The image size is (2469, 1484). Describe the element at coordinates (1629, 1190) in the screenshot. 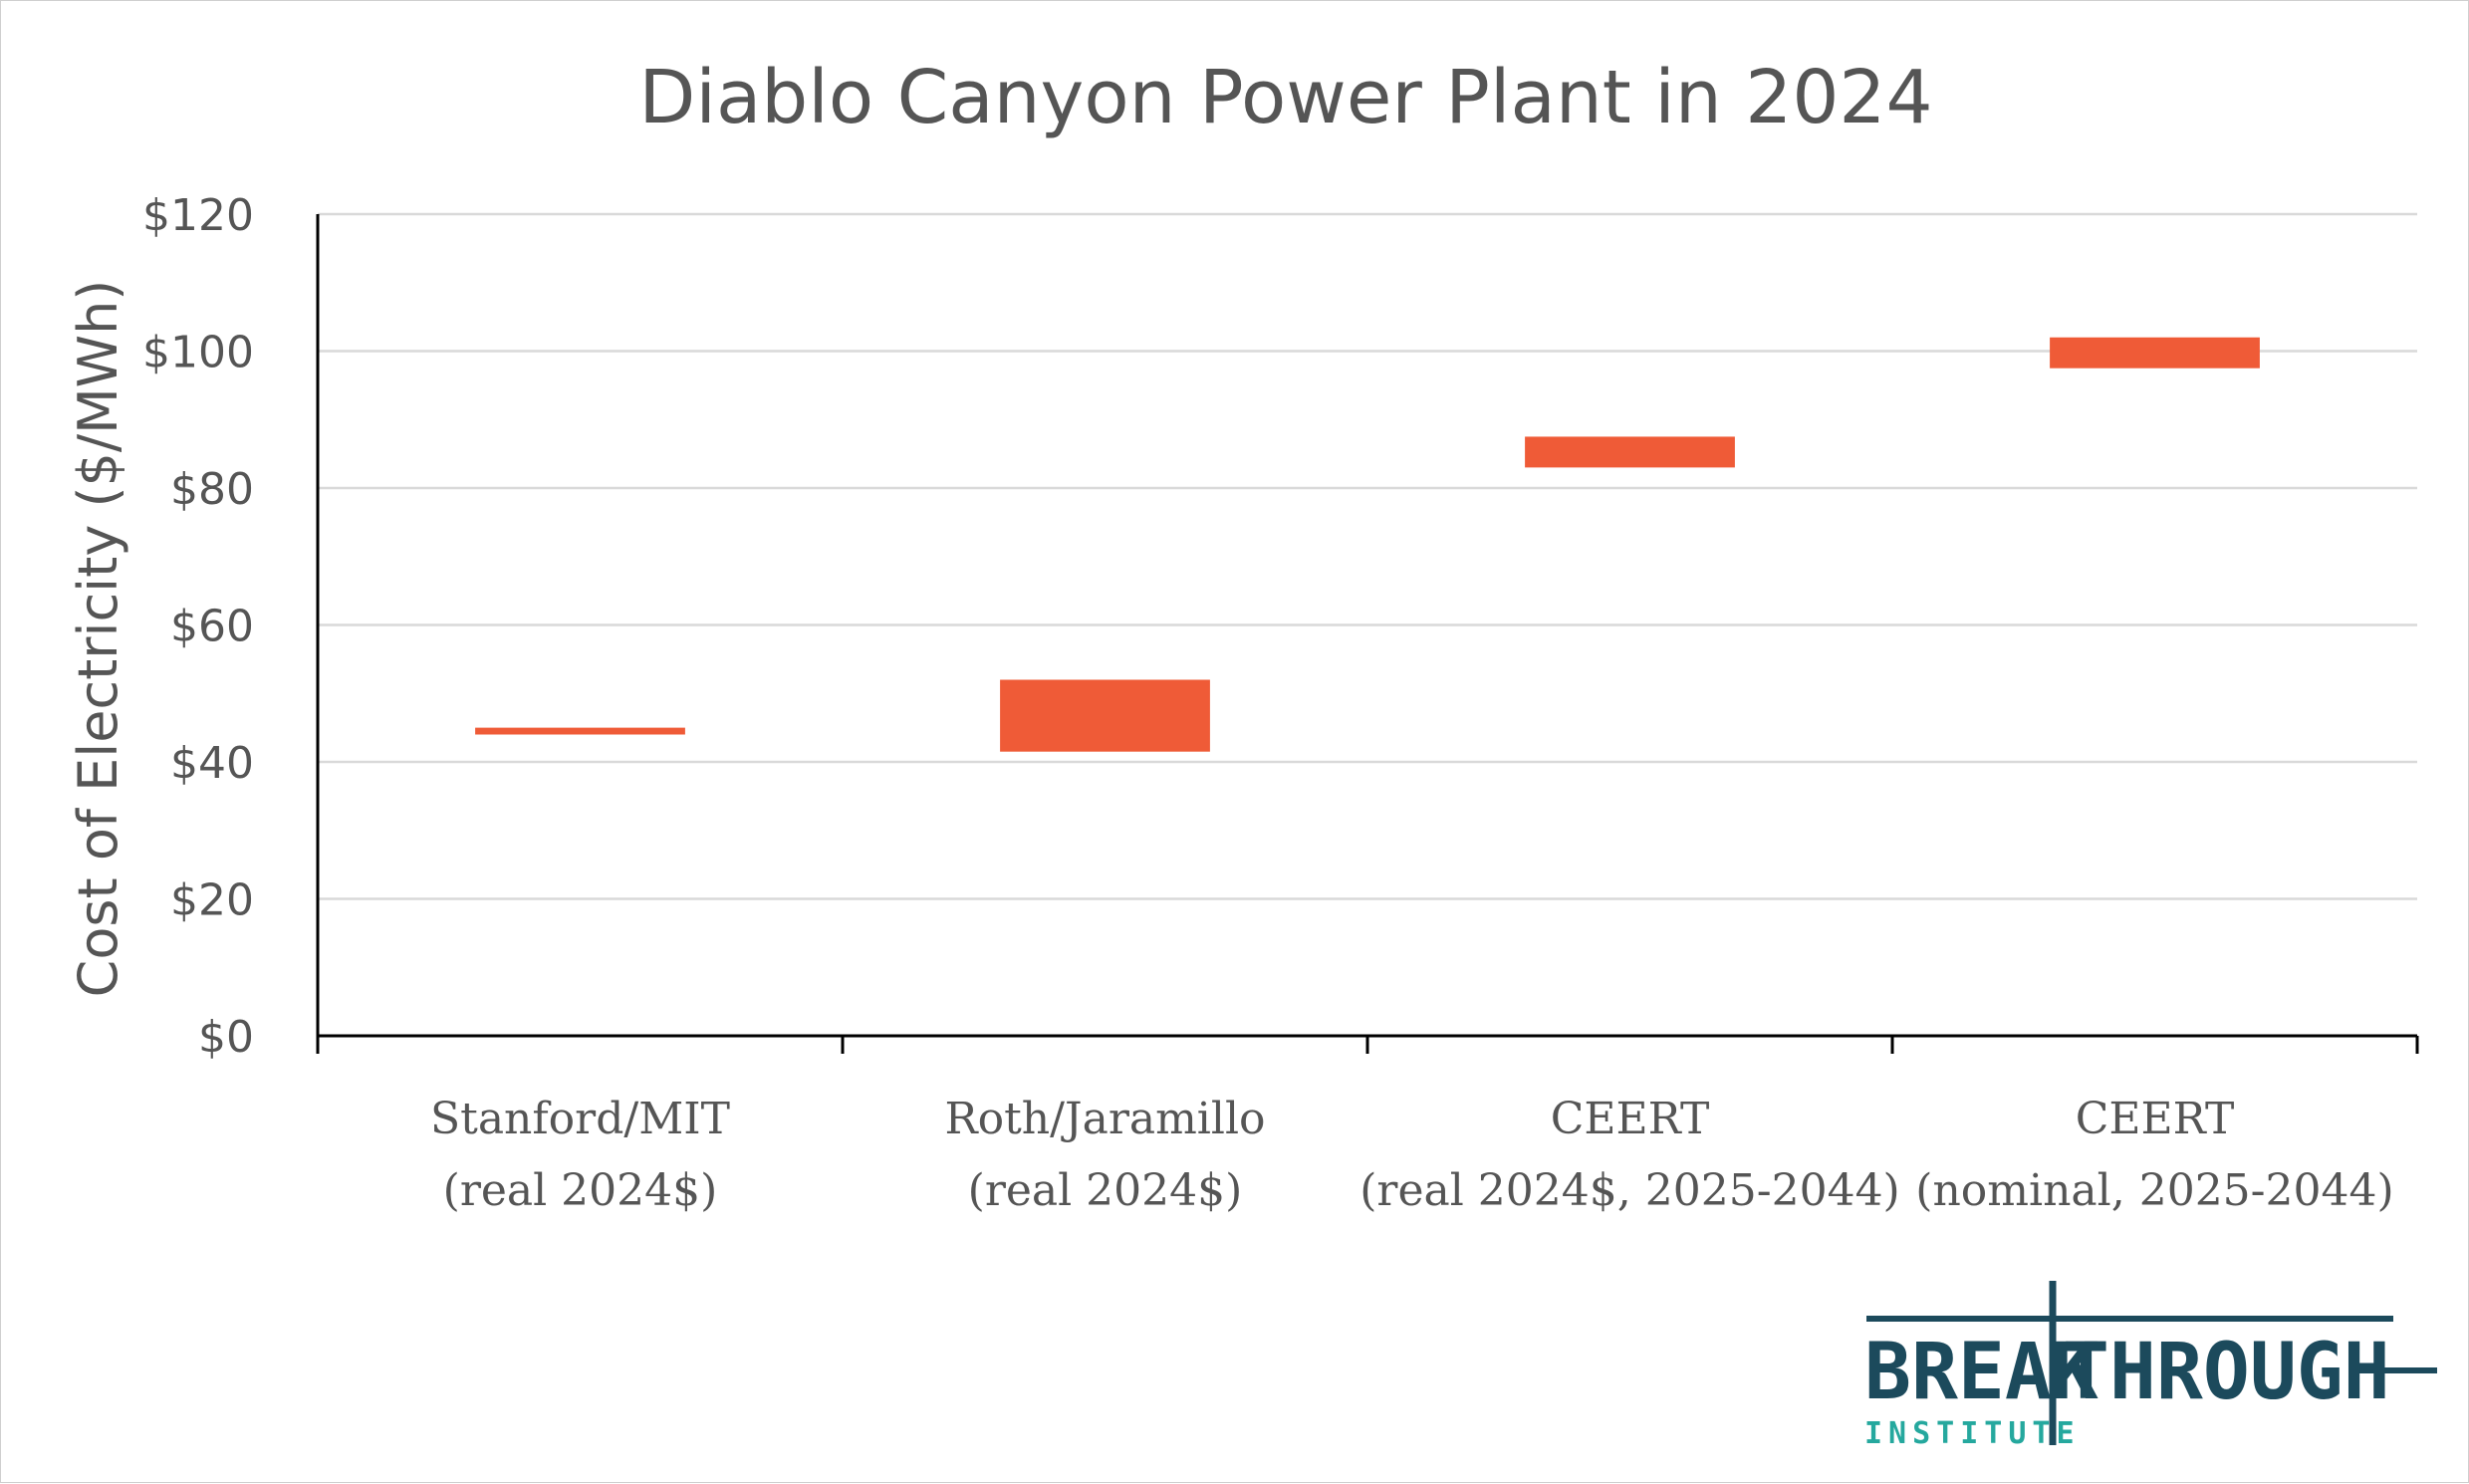

I see `x-tick-sublabel: (real 2024$, 2025-2044)` at that location.